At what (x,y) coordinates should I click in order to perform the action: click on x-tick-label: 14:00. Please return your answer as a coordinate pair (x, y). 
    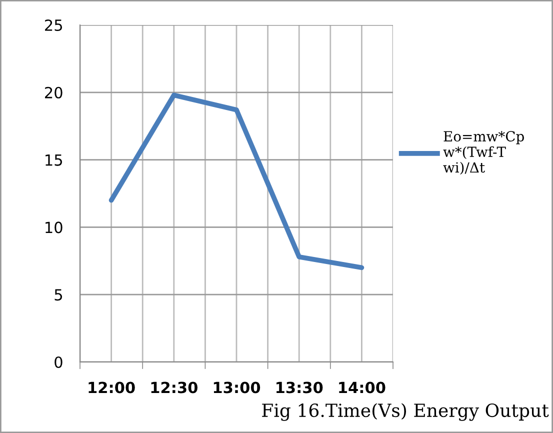
    Looking at the image, I should click on (362, 388).